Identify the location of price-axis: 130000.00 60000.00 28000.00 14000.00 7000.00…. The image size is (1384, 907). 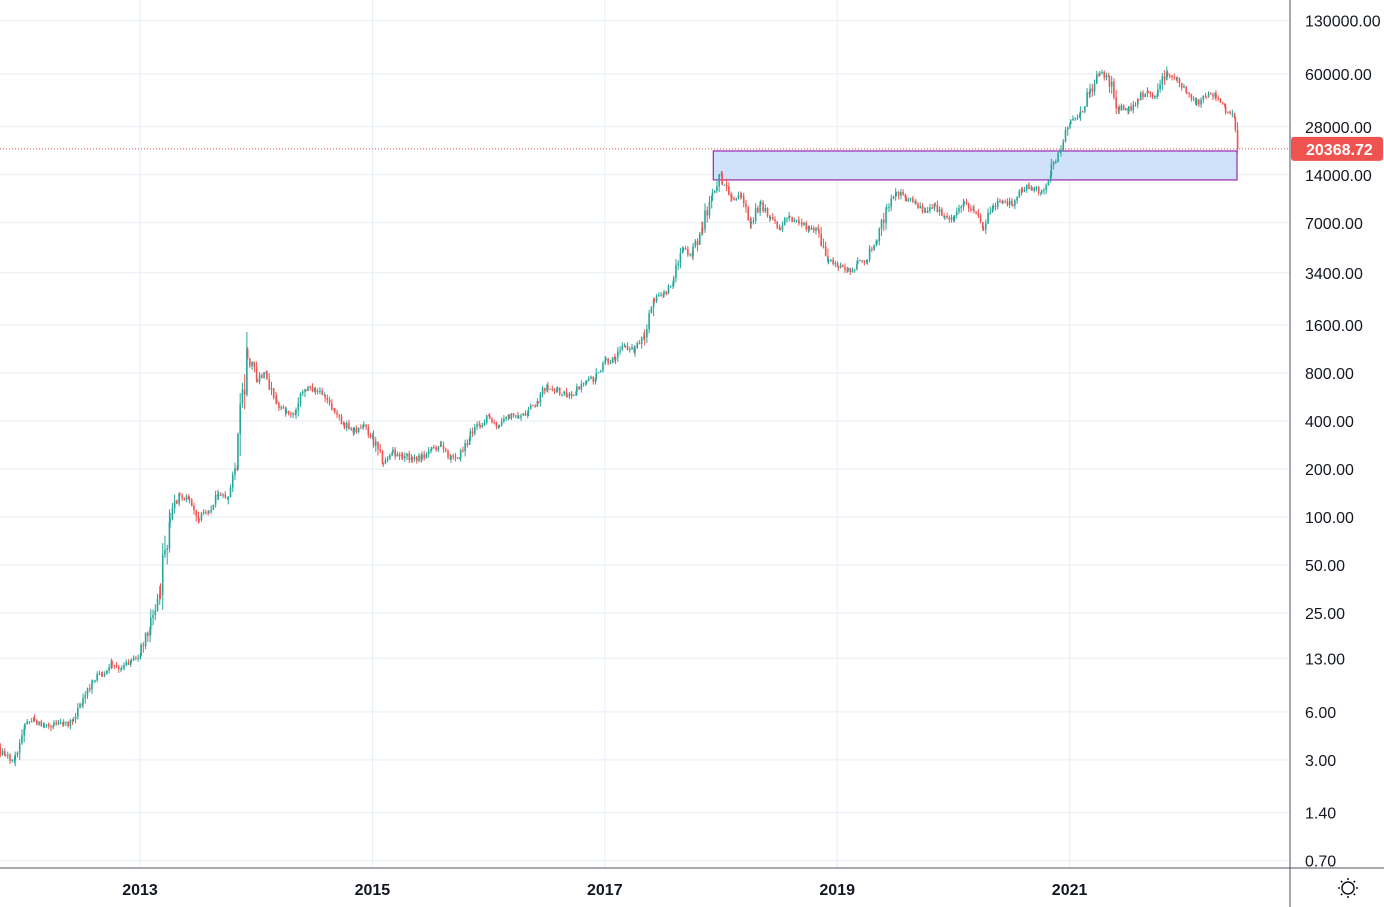
(1343, 441).